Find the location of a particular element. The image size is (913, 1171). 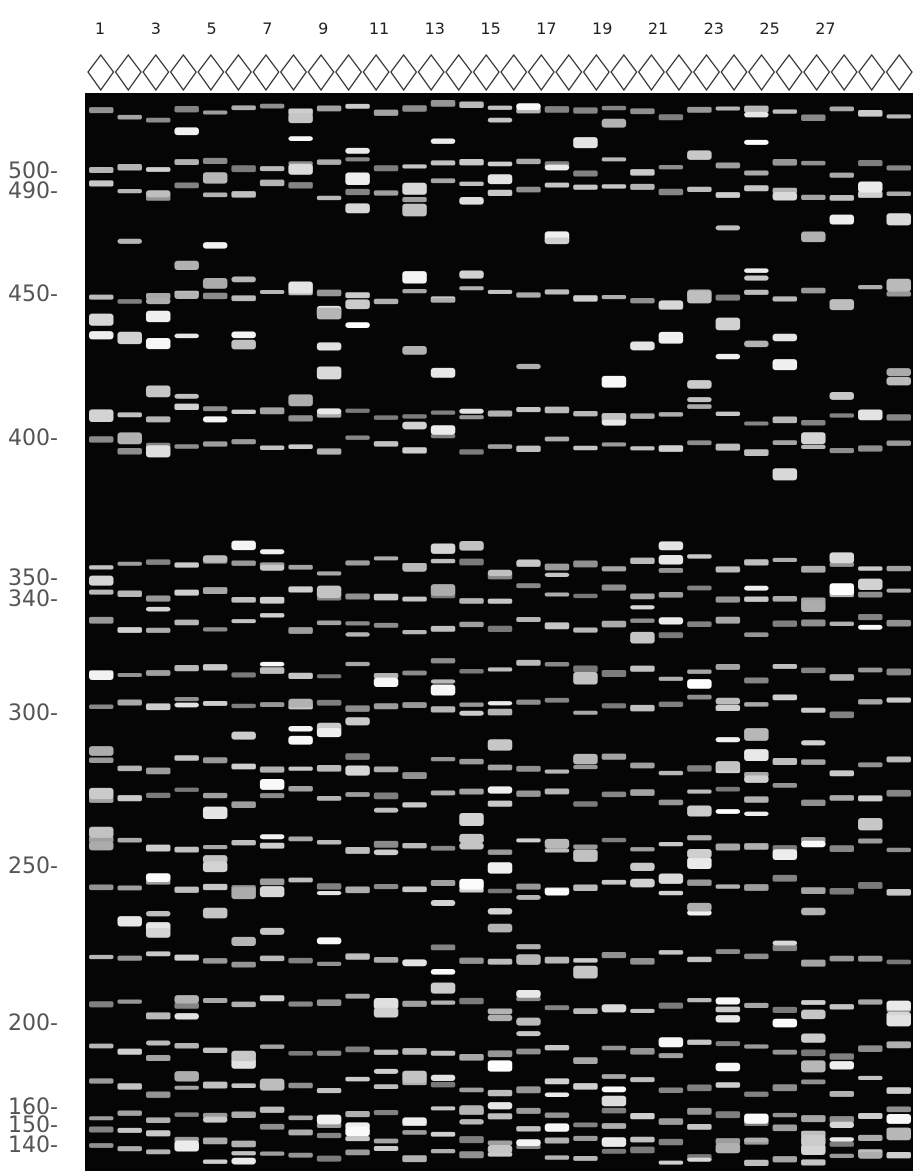

lane-label: 9 is located at coordinates (323, 28).